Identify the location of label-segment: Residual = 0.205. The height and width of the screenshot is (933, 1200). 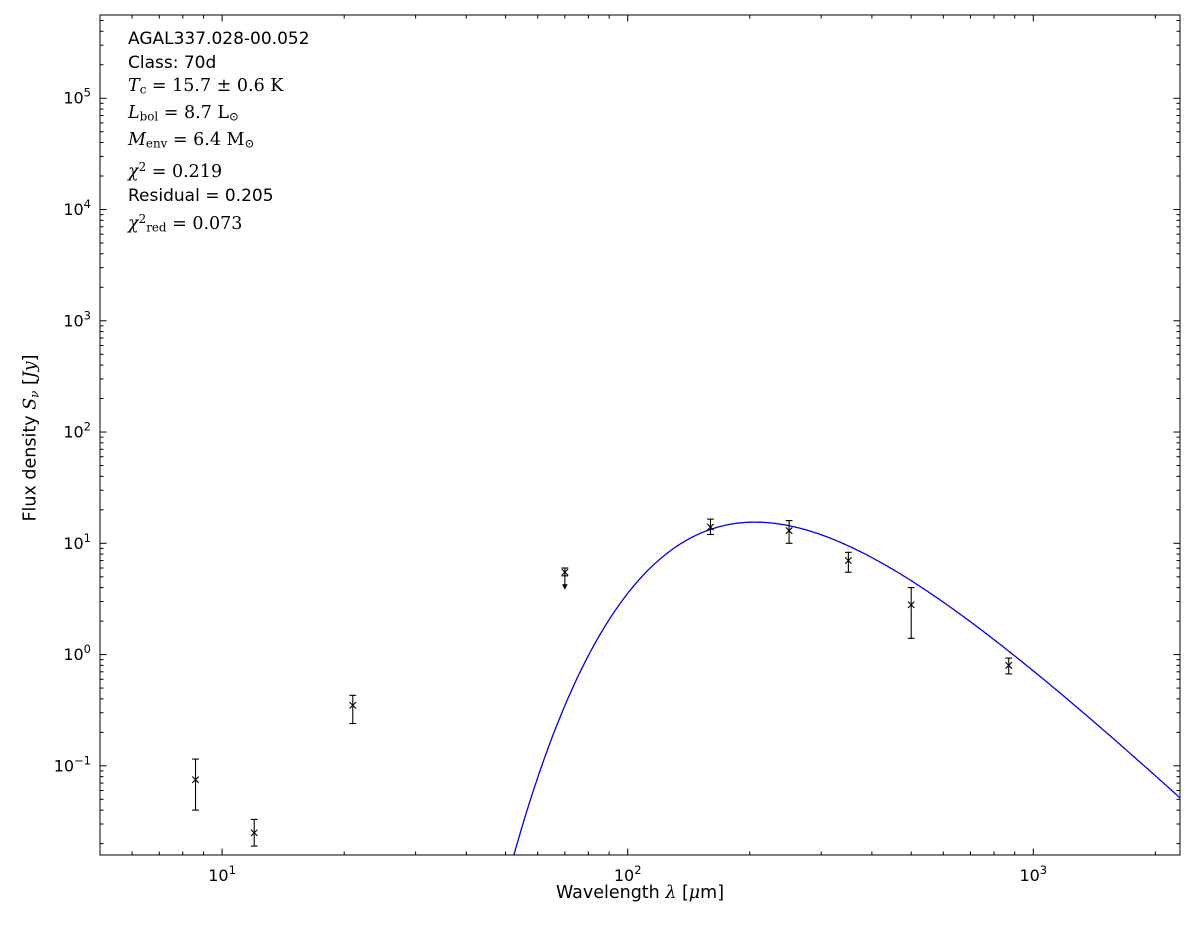
(201, 195).